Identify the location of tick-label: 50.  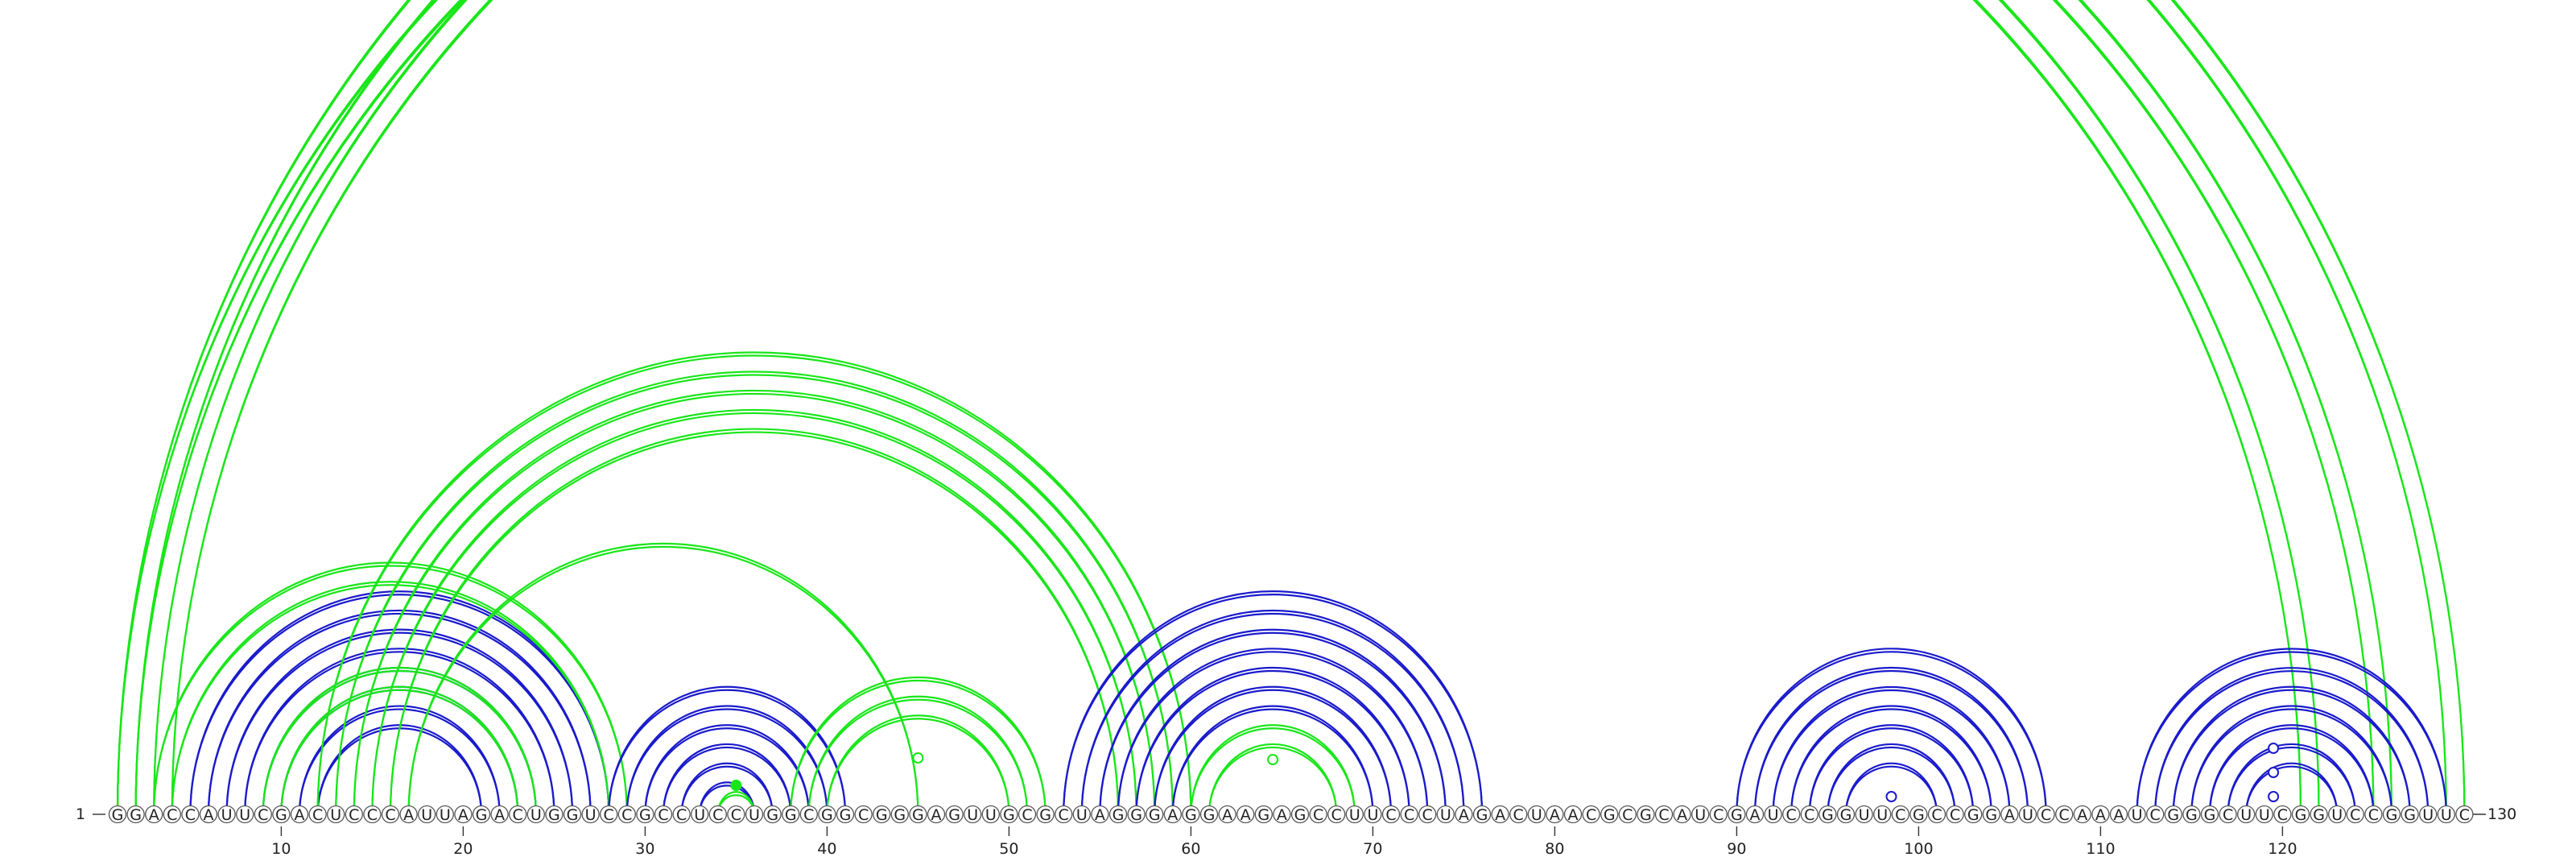
(1008, 849).